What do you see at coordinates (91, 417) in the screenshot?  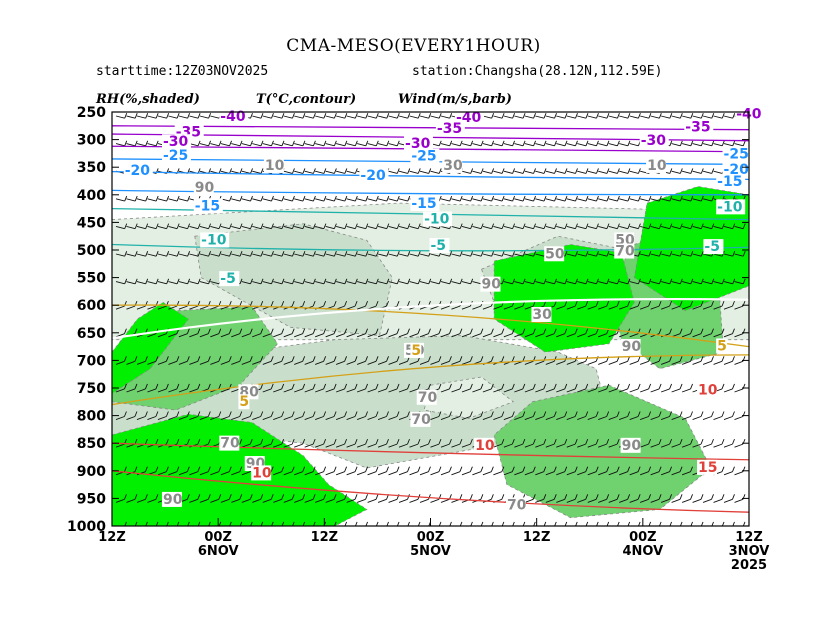 I see `y-tick-label: 800` at bounding box center [91, 417].